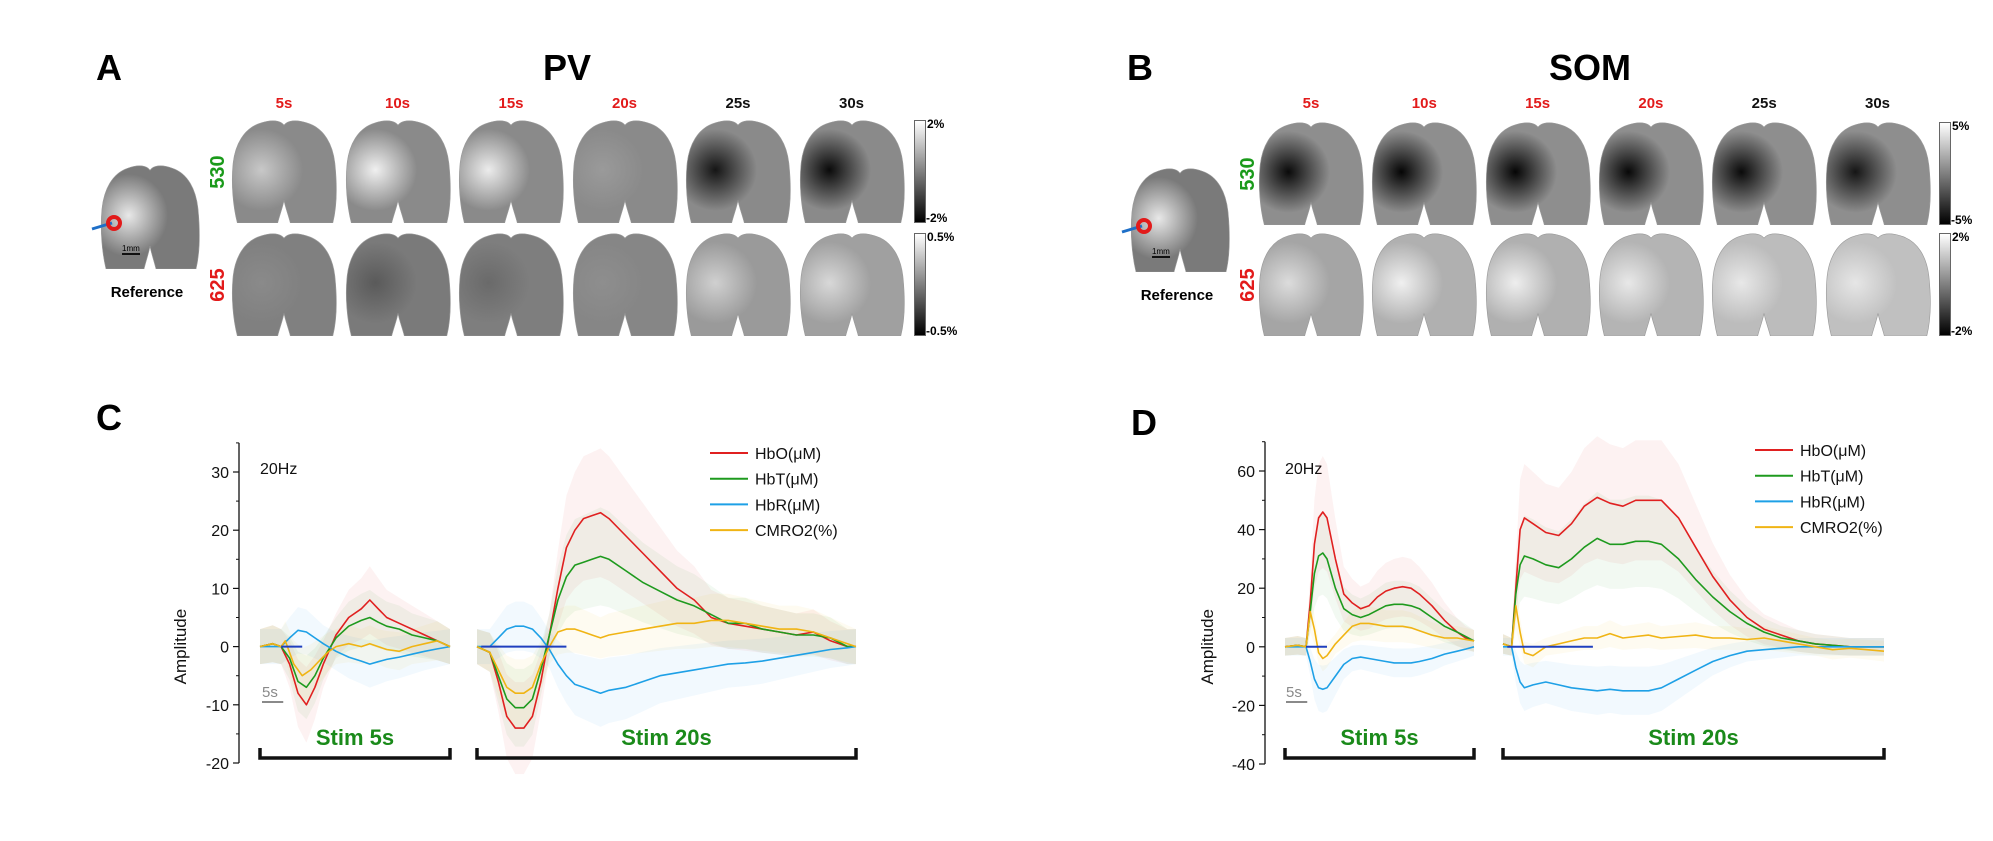  What do you see at coordinates (936, 124) in the screenshot?
I see `colorbar-max-label: 2%` at bounding box center [936, 124].